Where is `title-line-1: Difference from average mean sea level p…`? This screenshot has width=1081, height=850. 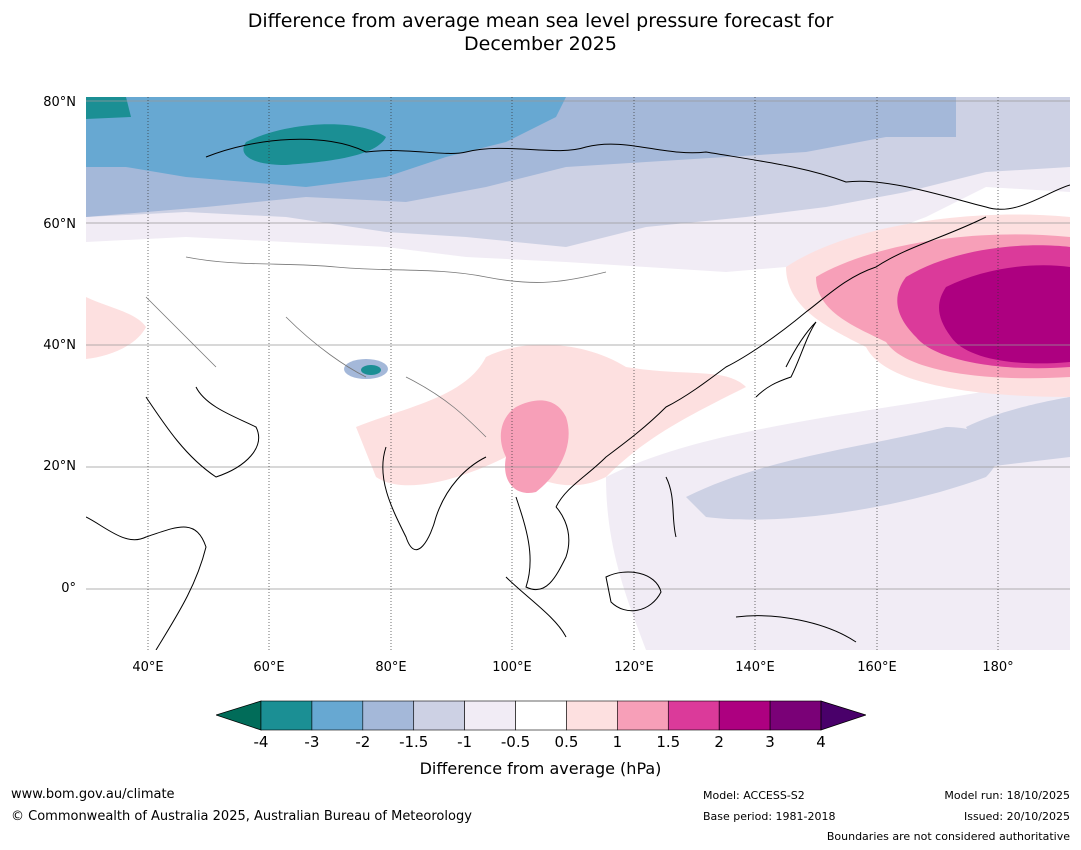 title-line-1: Difference from average mean sea level p… is located at coordinates (540, 21).